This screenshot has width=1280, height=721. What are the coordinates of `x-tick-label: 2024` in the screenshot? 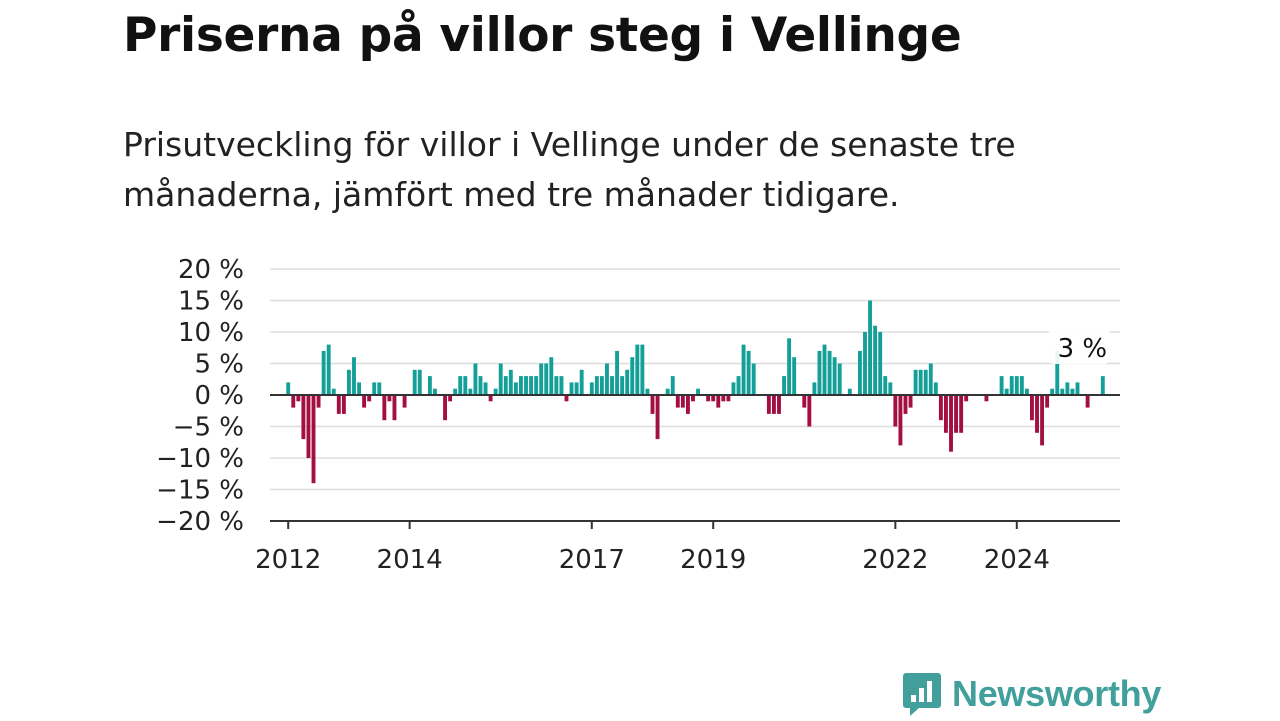 It's located at (1017, 560).